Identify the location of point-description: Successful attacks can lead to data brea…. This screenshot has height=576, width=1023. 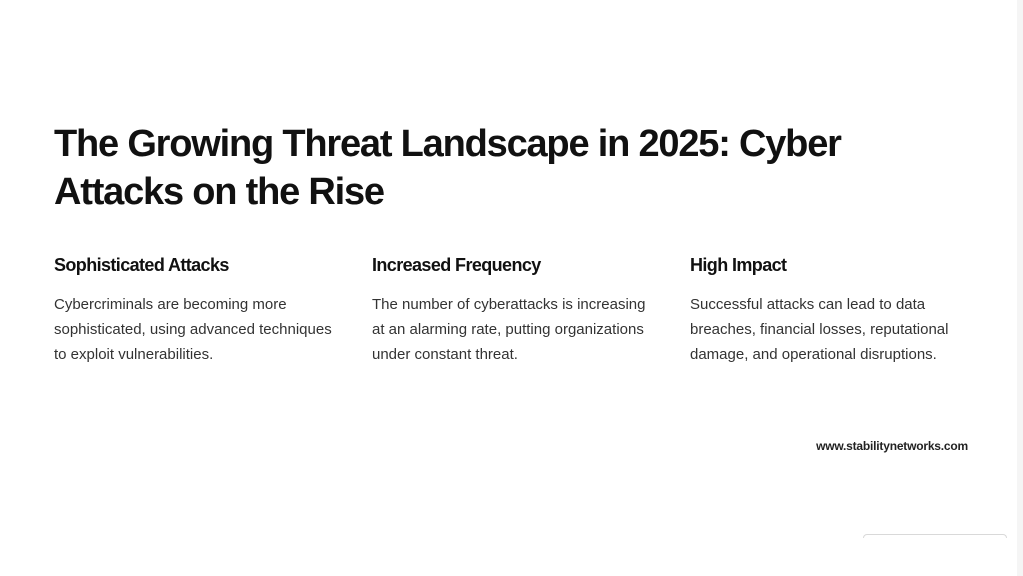
(819, 329).